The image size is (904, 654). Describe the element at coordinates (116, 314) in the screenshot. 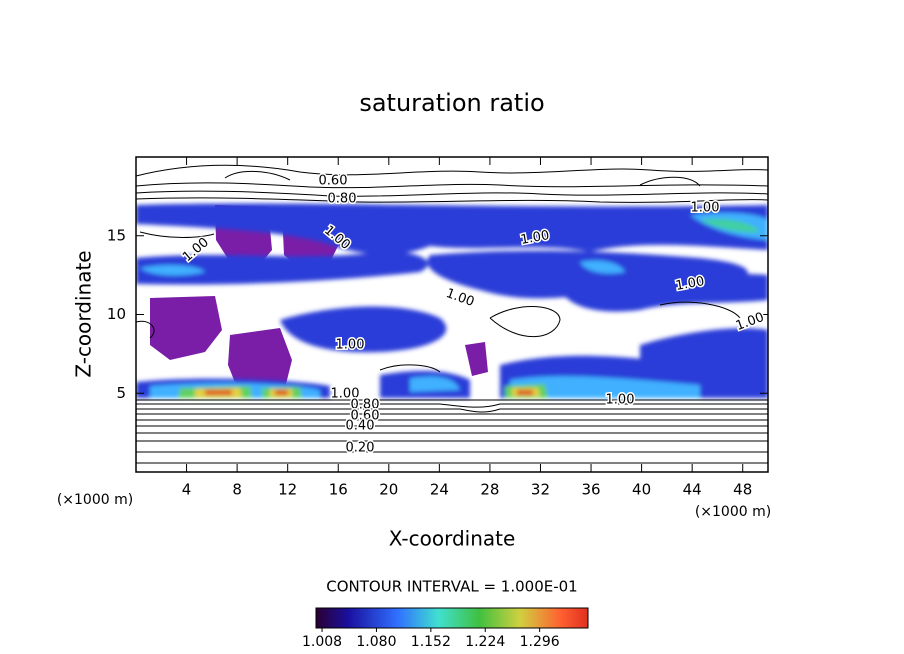

I see `y-tick-label: 10` at that location.